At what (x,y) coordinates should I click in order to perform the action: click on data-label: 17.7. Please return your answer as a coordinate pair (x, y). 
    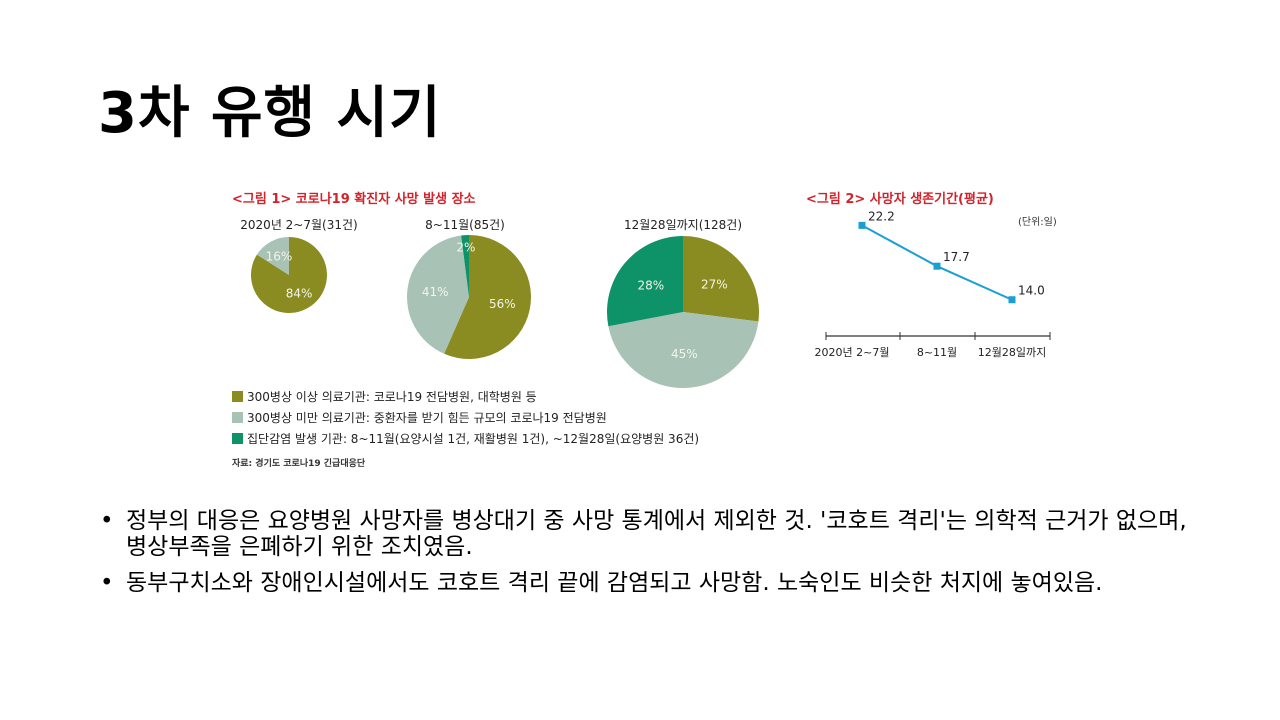
    Looking at the image, I should click on (956, 257).